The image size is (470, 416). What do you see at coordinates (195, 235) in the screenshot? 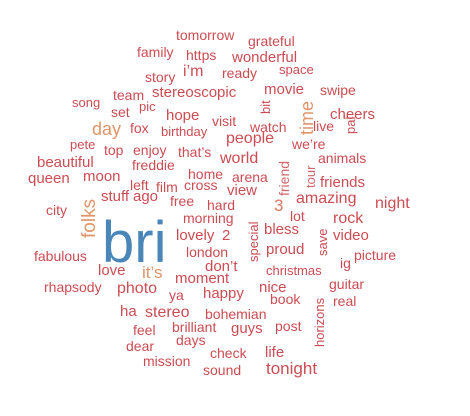
I see `word-lovely: lovely` at bounding box center [195, 235].